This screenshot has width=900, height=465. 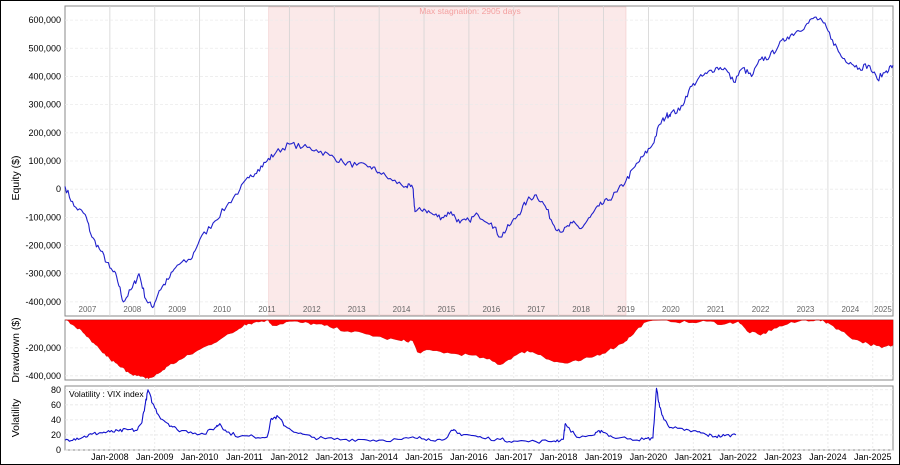 I want to click on date-tick-label: Jan-2019, so click(x=604, y=457).